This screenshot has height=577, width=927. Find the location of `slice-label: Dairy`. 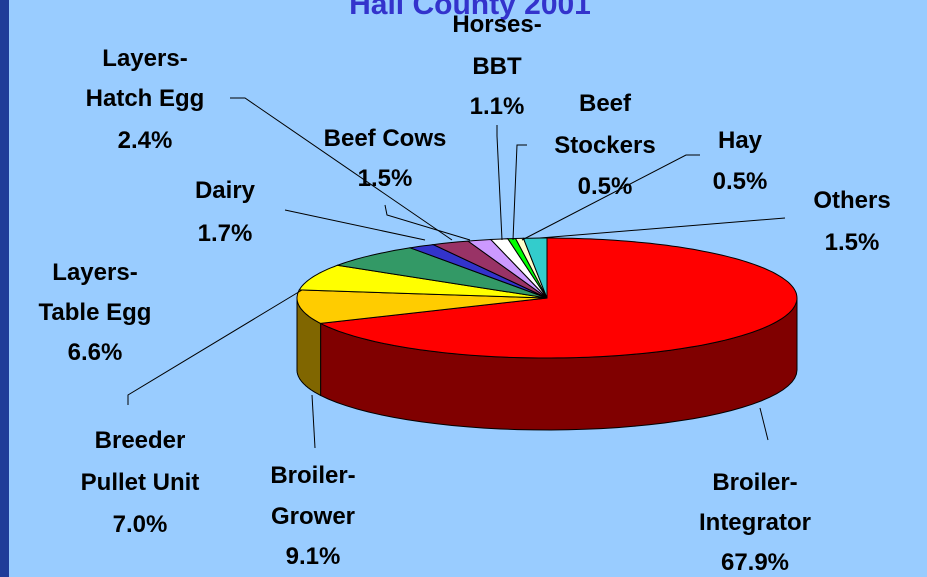

slice-label: Dairy is located at coordinates (225, 190).